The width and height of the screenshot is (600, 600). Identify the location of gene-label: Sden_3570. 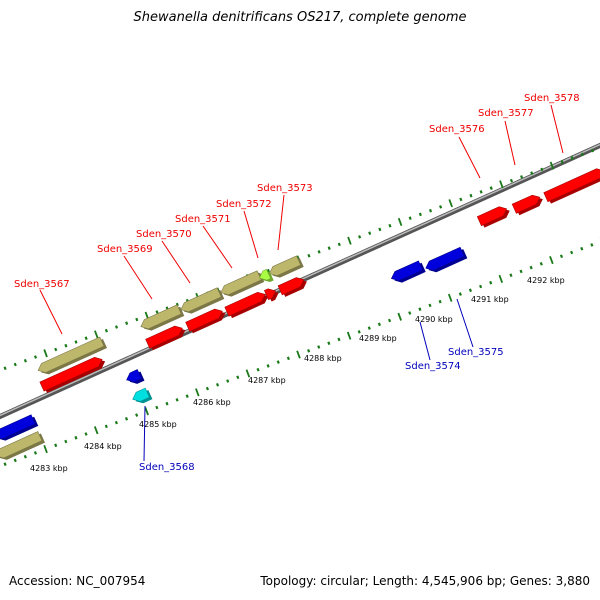
(164, 234).